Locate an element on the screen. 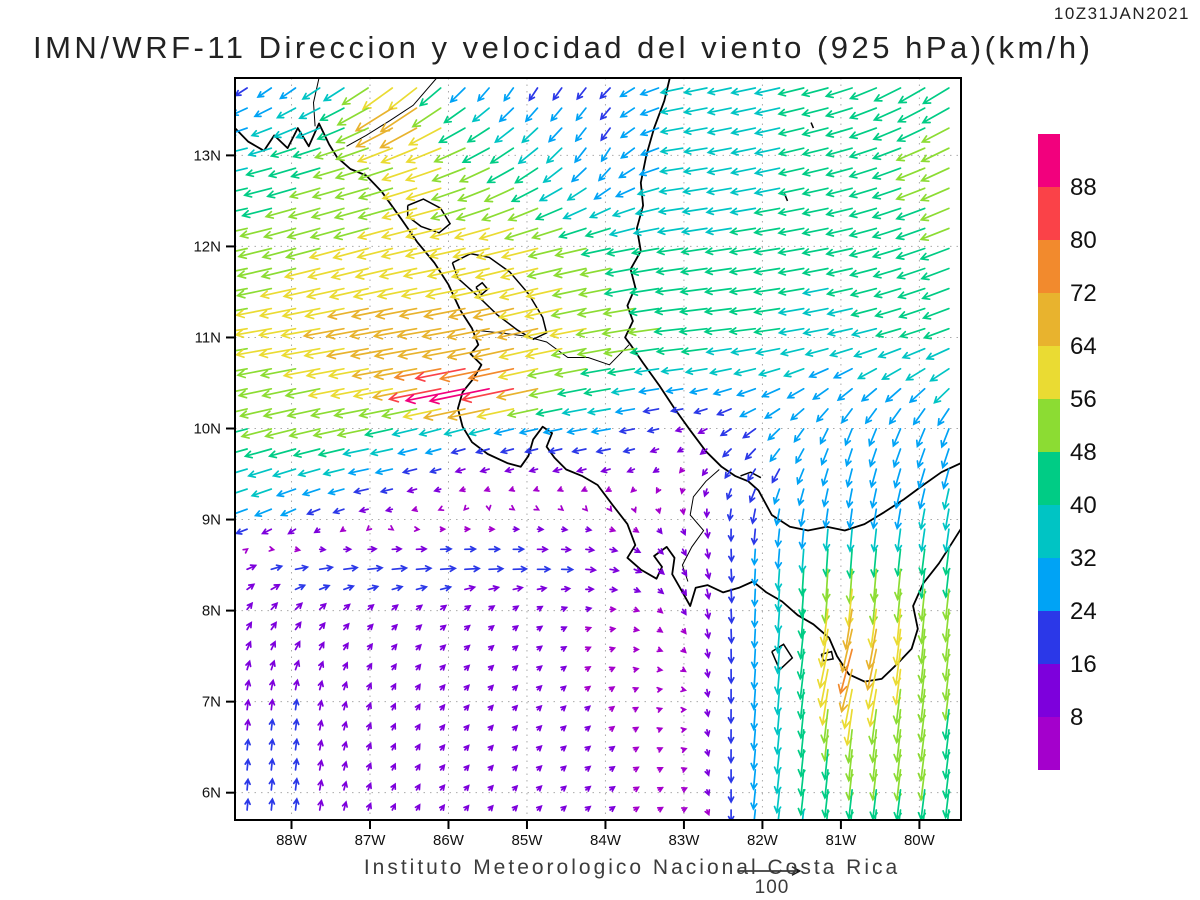 The image size is (1200, 900). reference-vector-label: 100 is located at coordinates (772, 887).